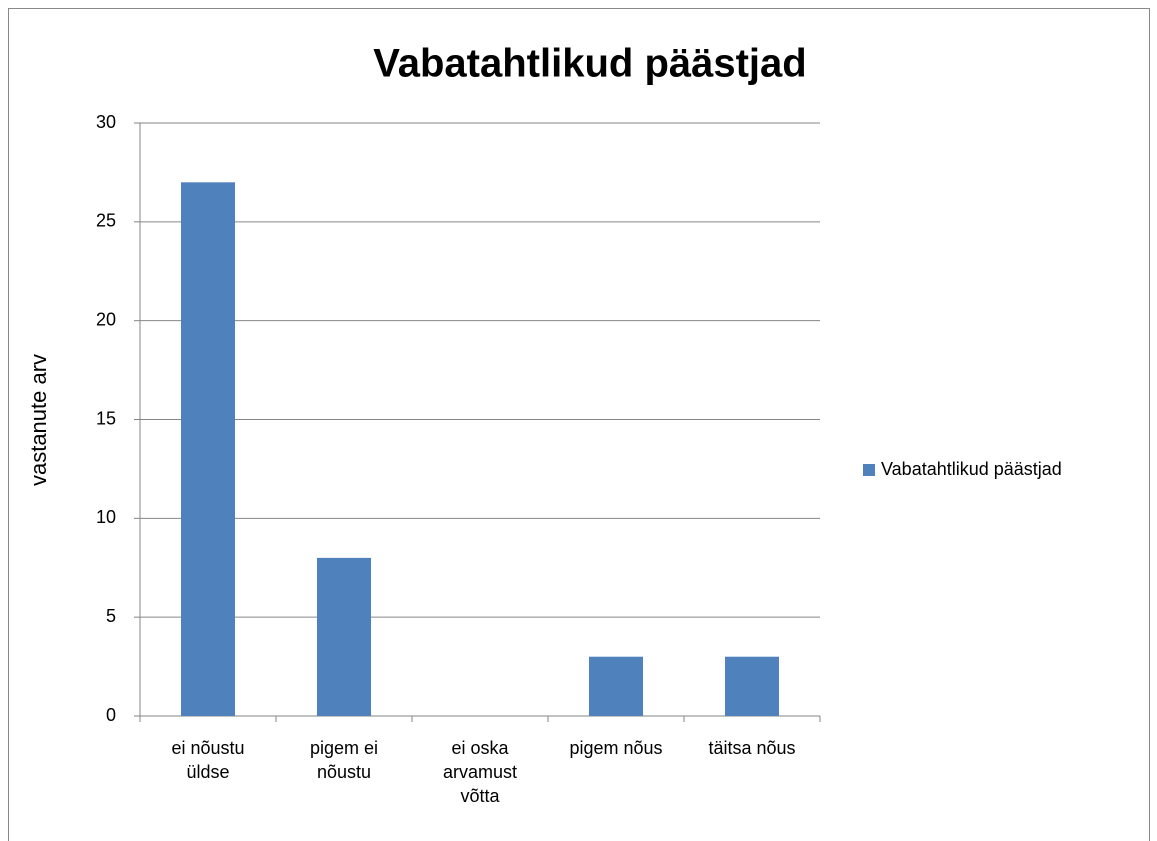 This screenshot has width=1157, height=841. I want to click on y-axis-label: vastanute arv, so click(38, 420).